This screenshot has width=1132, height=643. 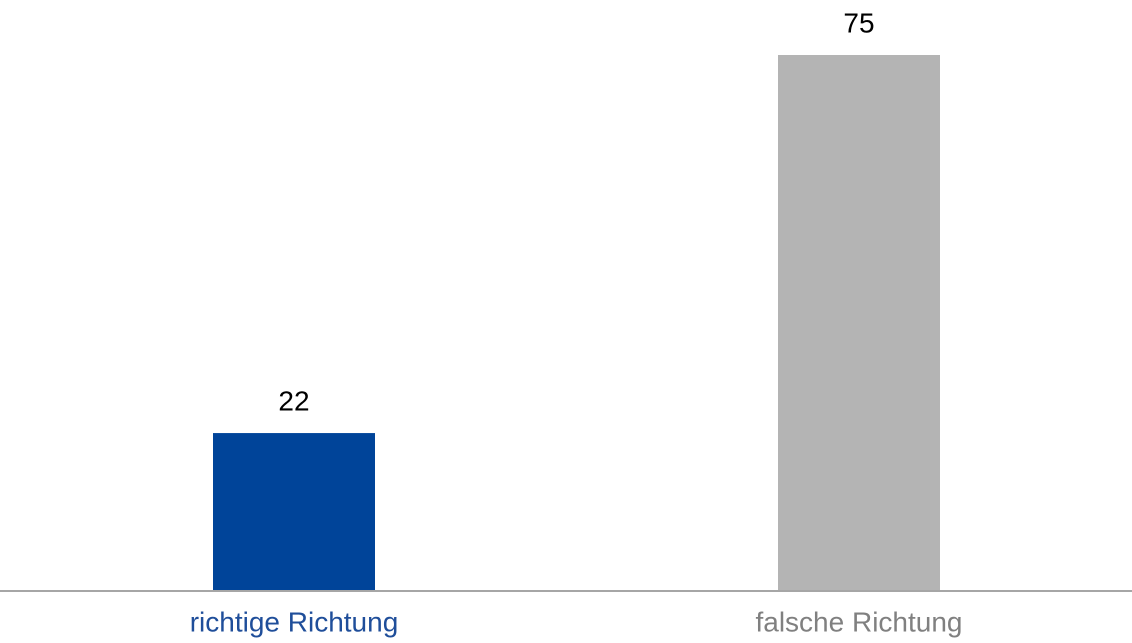 I want to click on value-label: 22, so click(x=293, y=400).